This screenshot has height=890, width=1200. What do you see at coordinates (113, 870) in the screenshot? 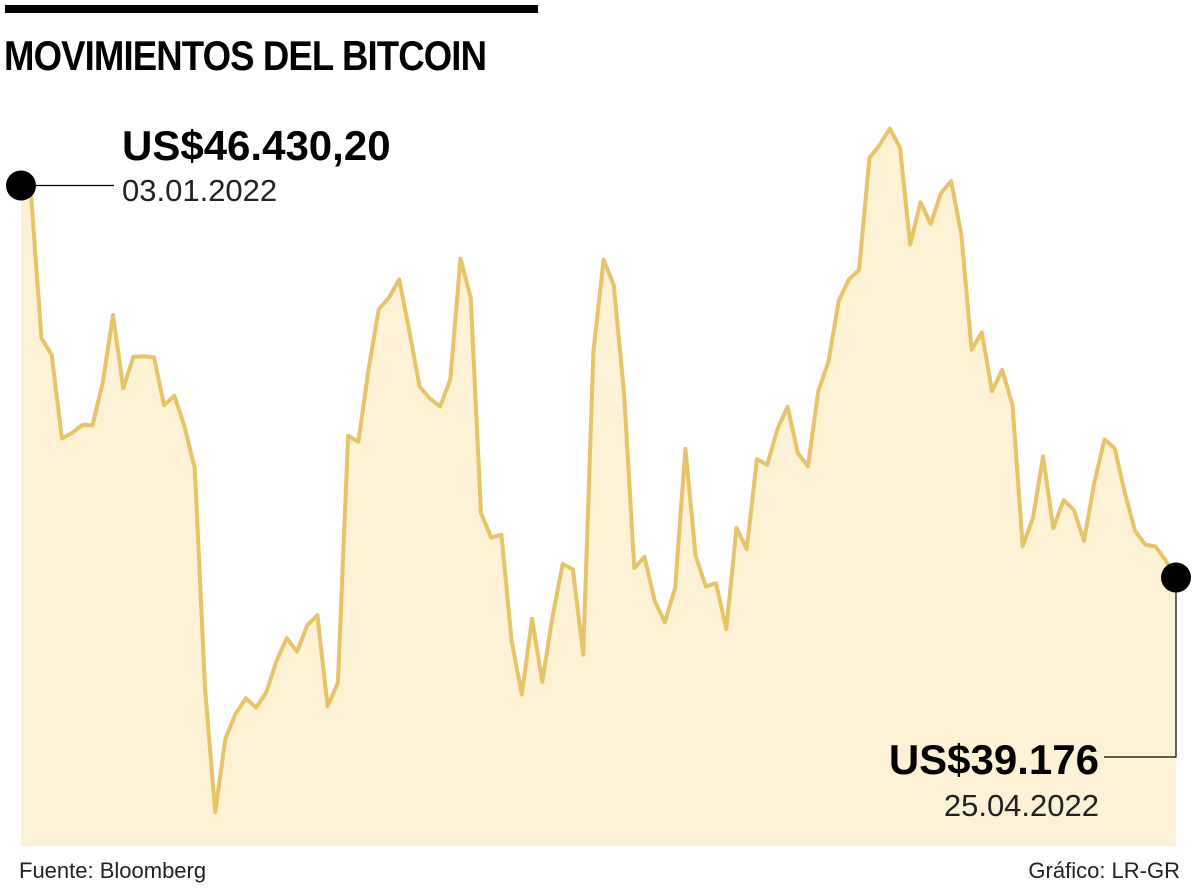
I see `source-note: Fuente: Bloomberg` at bounding box center [113, 870].